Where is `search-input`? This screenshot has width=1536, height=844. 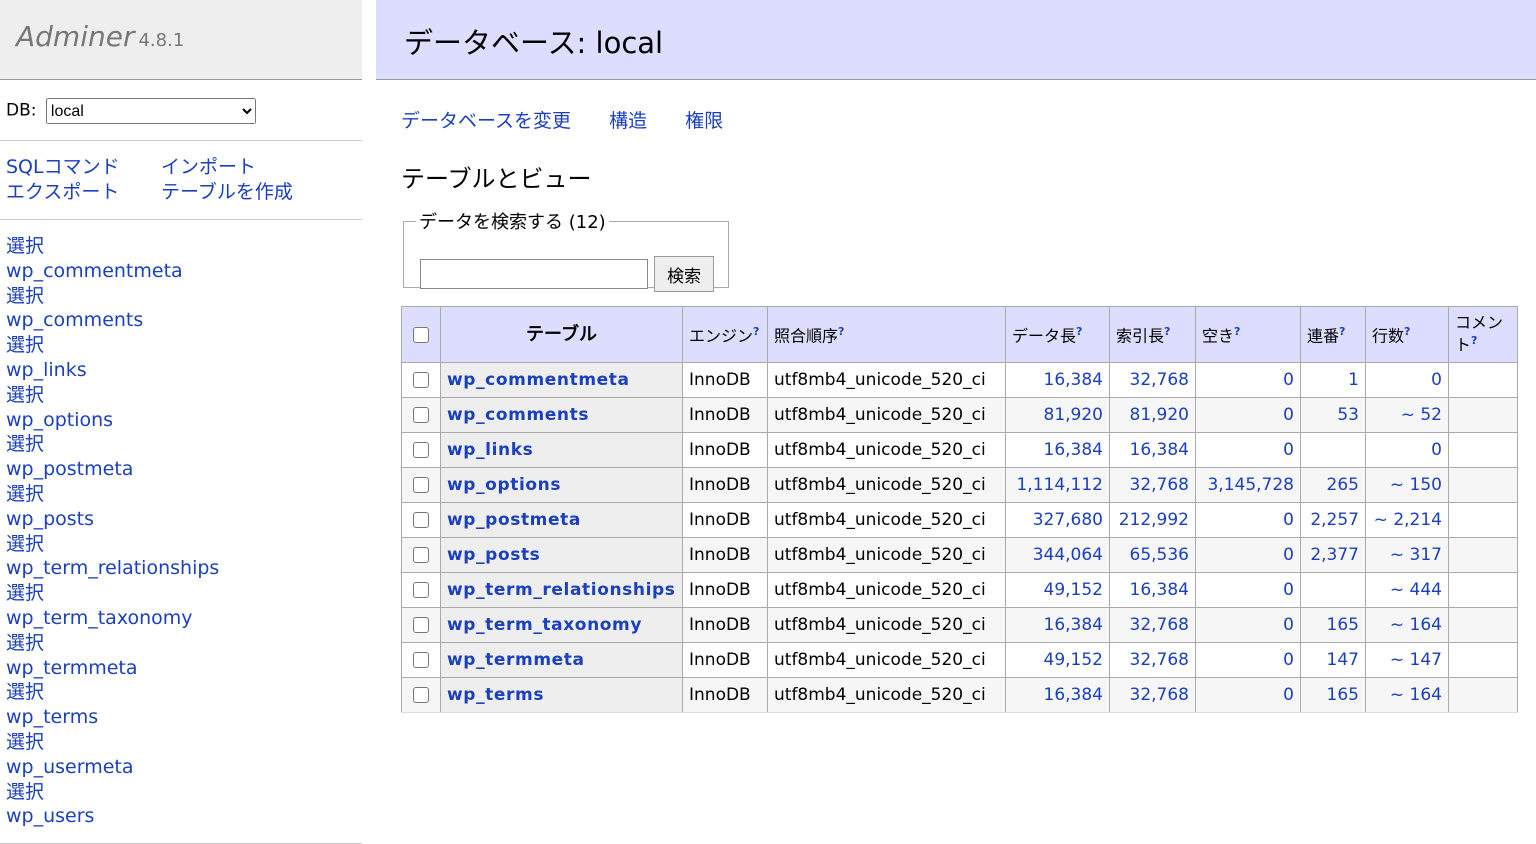 search-input is located at coordinates (534, 274).